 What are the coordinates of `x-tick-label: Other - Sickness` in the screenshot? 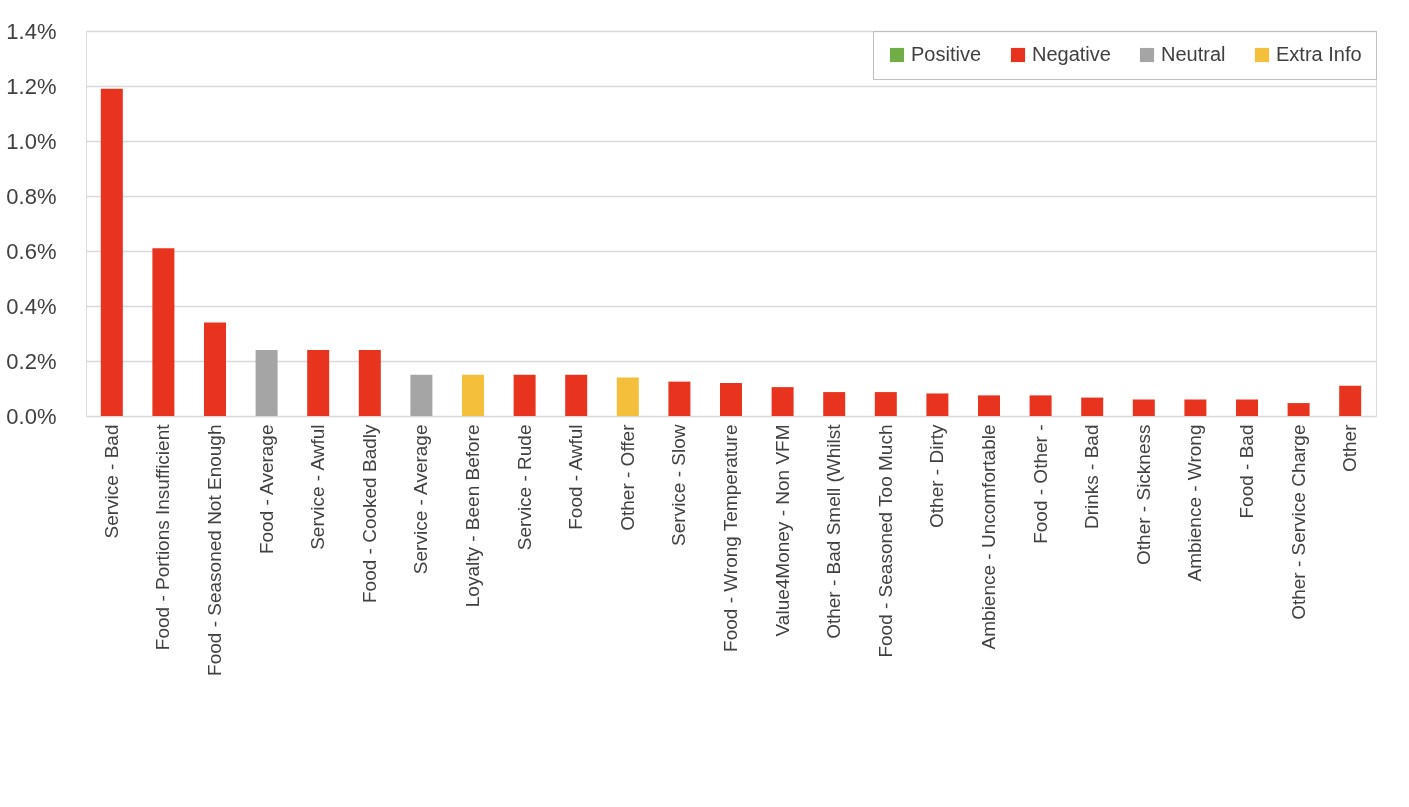 It's located at (1143, 494).